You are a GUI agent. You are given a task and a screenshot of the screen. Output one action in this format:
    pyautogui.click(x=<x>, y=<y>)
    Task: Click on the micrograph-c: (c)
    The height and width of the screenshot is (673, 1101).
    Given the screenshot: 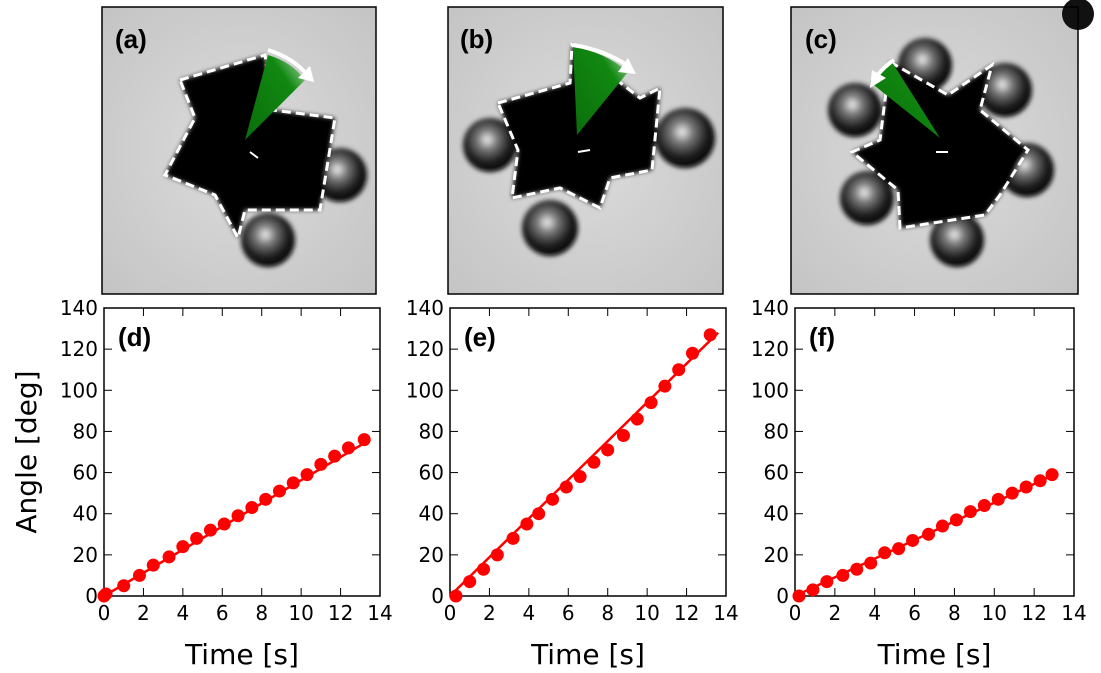 What is the action you would take?
    pyautogui.click(x=942, y=147)
    